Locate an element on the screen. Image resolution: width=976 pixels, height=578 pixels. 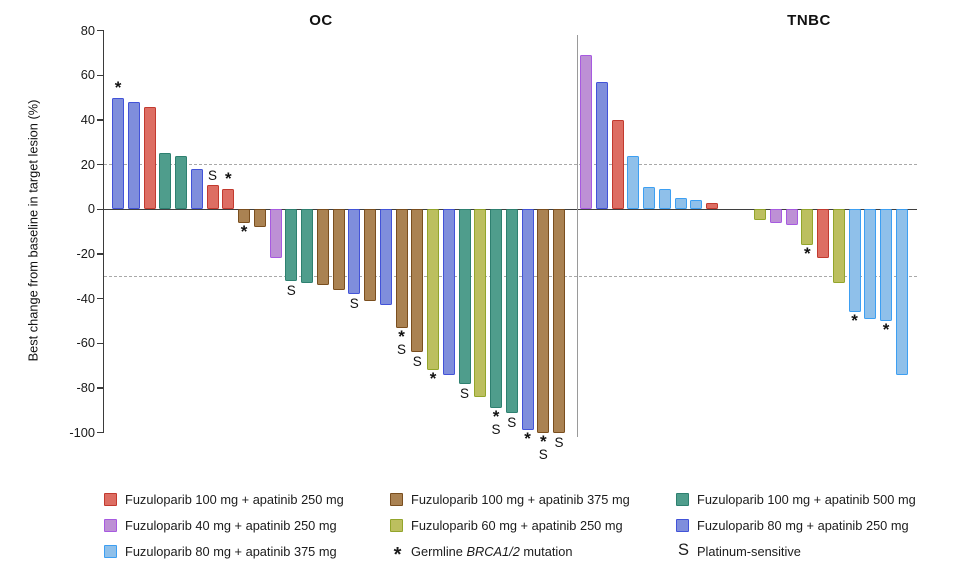
reference-line is located at coordinates (510, 165).